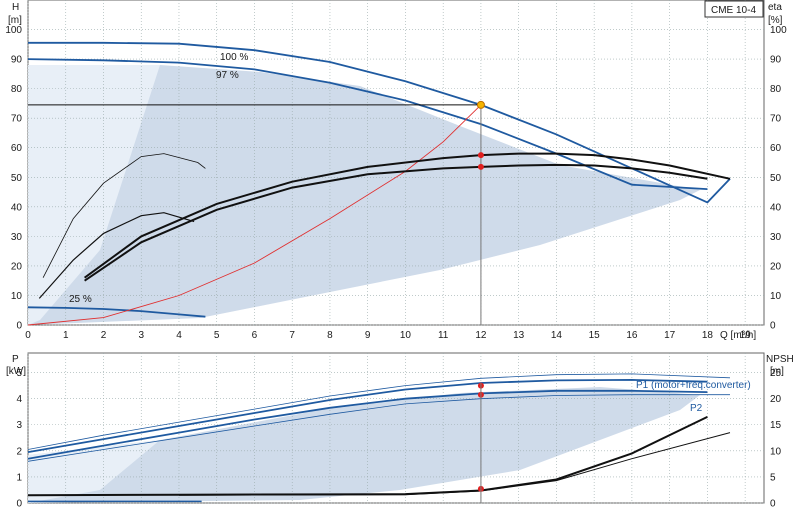  I want to click on q-xtick: 7, so click(292, 335).